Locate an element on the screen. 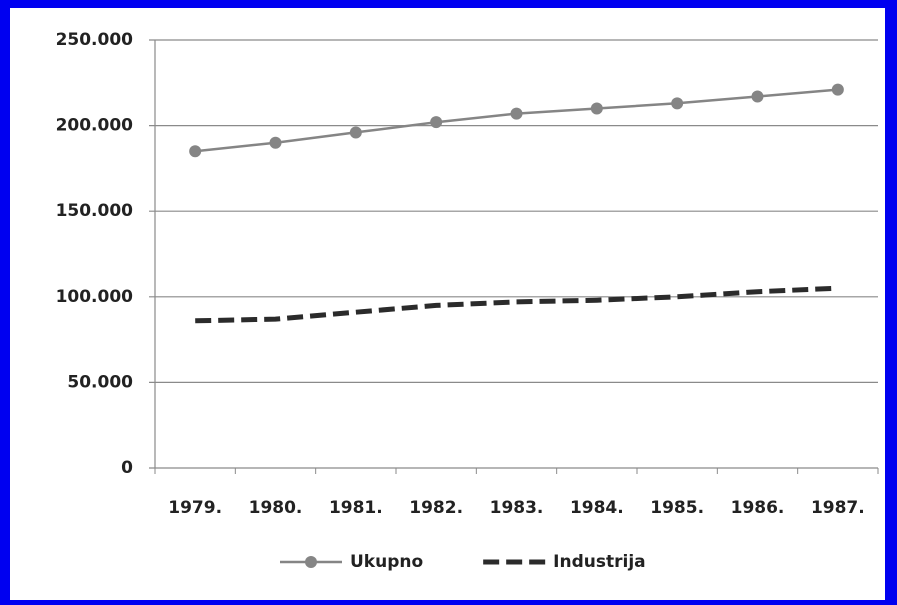 The height and width of the screenshot is (605, 897). y-tick-label: 100.000 is located at coordinates (95, 297).